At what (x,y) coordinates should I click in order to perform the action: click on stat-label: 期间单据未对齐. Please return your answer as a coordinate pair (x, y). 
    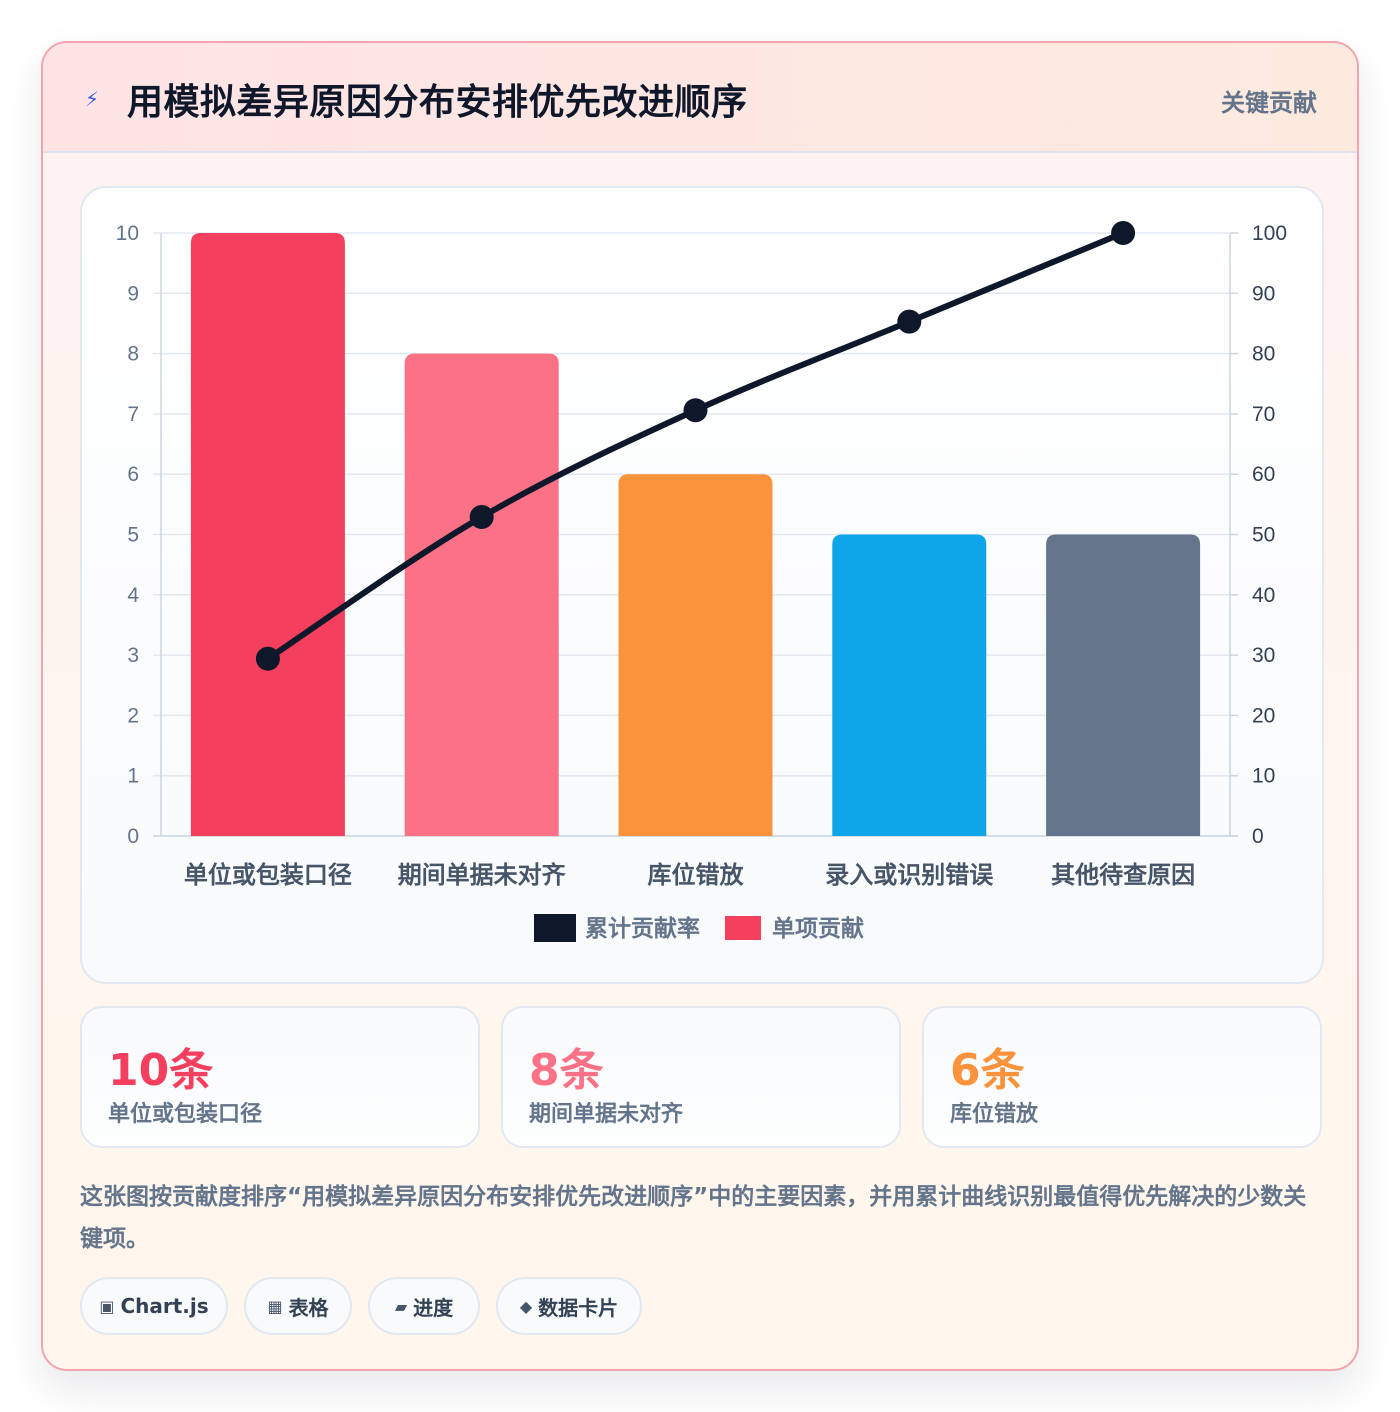
    Looking at the image, I should click on (606, 1114).